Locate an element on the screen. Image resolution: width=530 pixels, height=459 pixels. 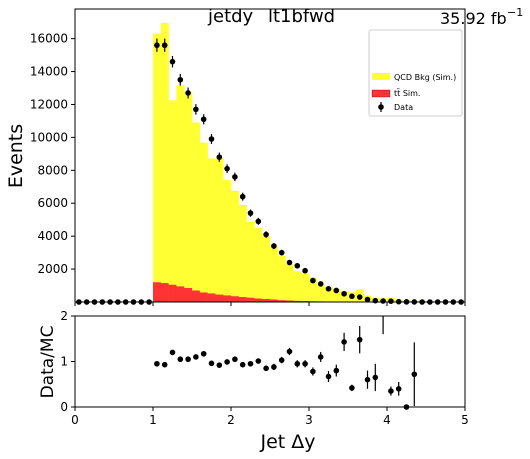
y-tick-label: 8000 is located at coordinates (52, 170).